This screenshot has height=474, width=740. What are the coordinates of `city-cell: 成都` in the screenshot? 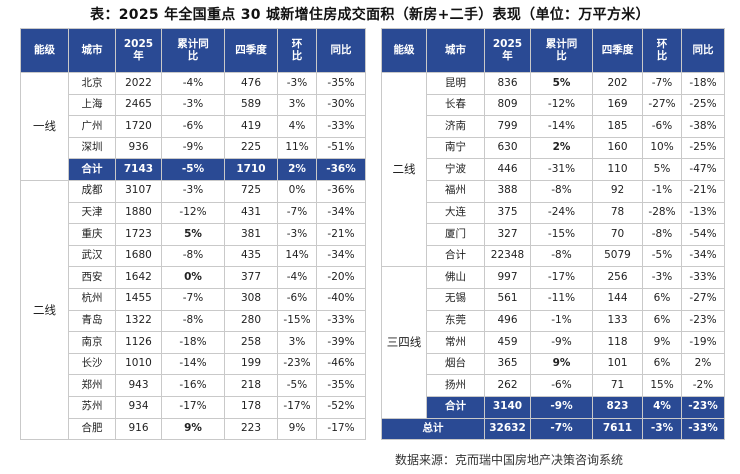 It's located at (92, 191).